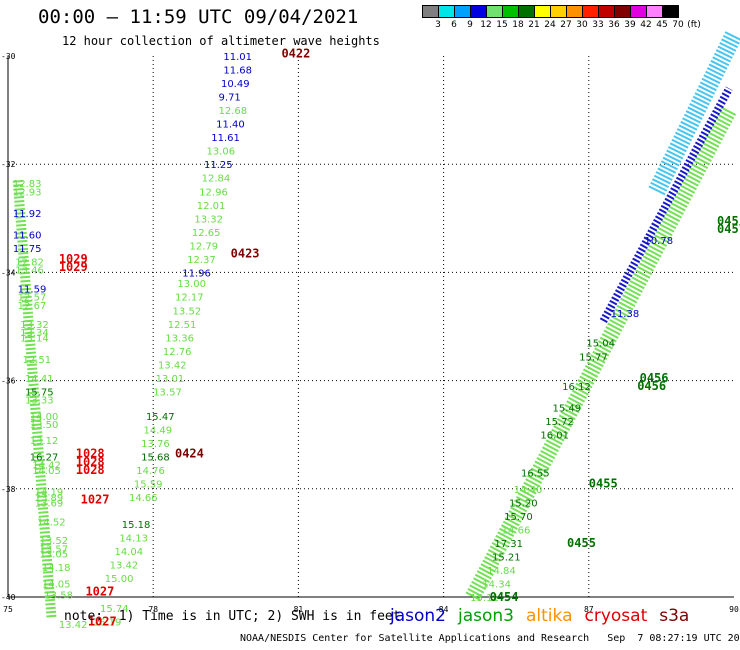 Image resolution: width=740 pixels, height=650 pixels. I want to click on wave-height-value: 11.40, so click(230, 125).